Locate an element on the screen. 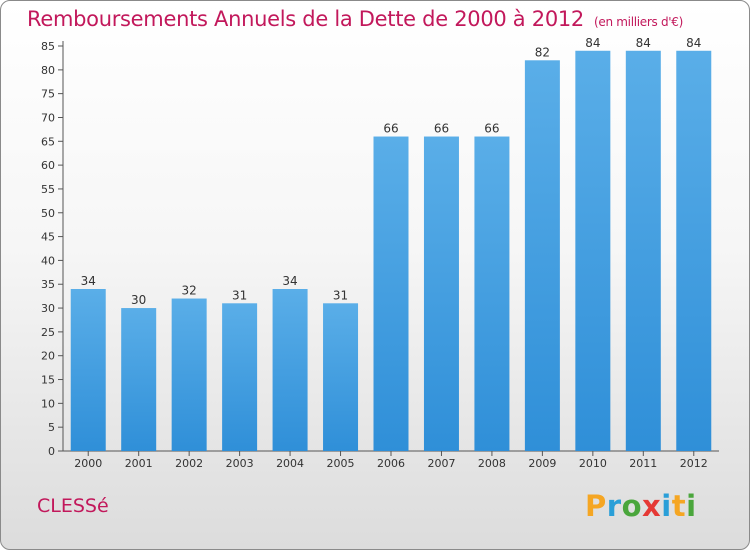 The image size is (750, 550). y-tick-label: 15 is located at coordinates (48, 380).